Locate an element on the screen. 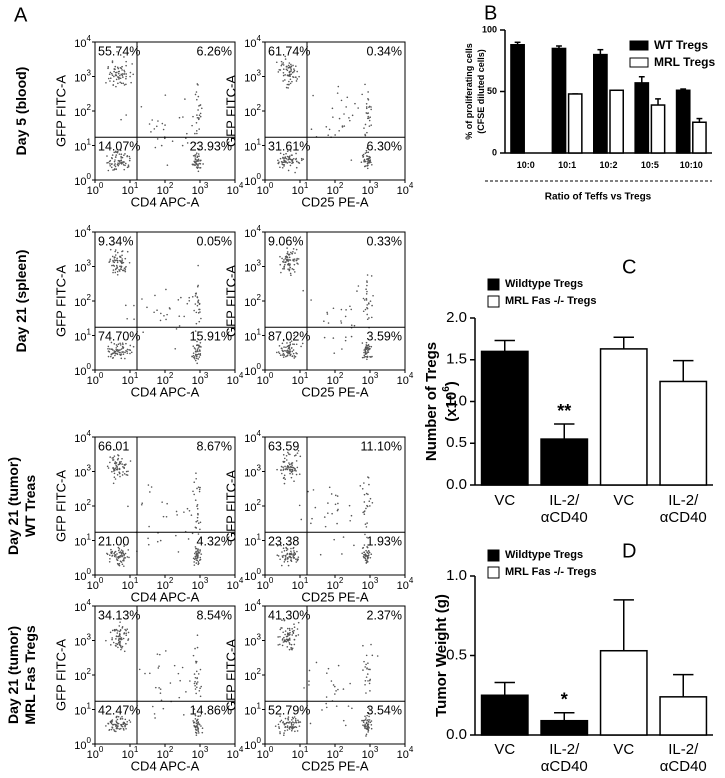  tick-exponent: 4 is located at coordinates (259, 433).